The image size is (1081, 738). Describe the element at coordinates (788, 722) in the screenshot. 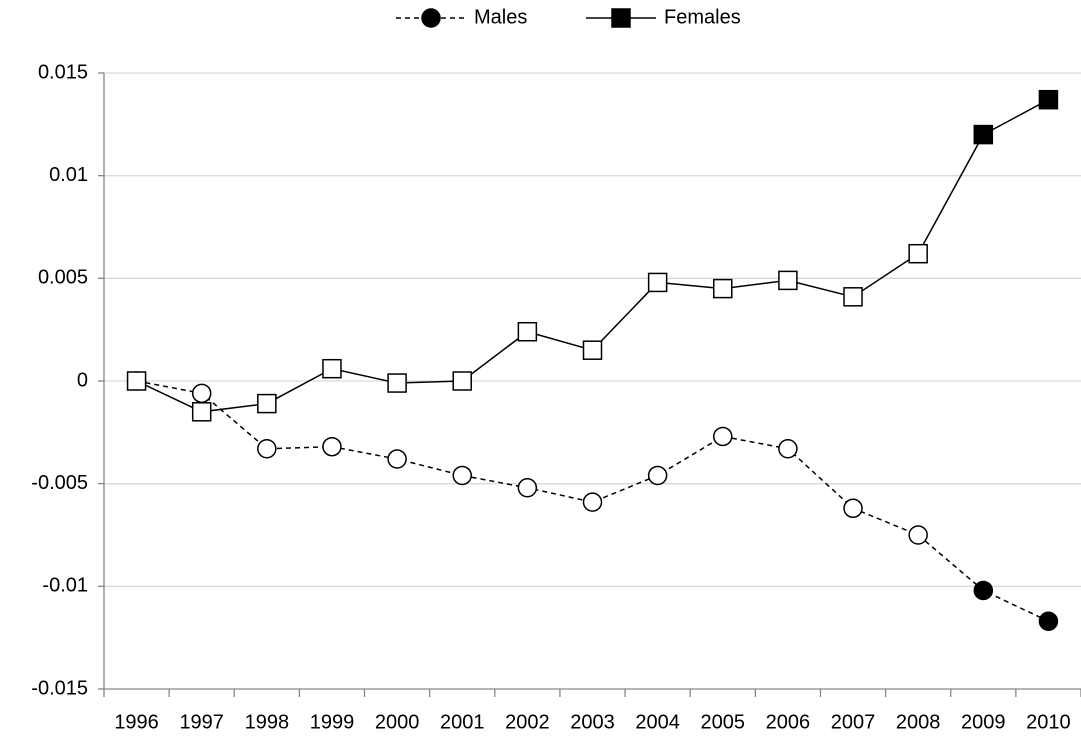

I see `x-tick-label: 2006` at that location.